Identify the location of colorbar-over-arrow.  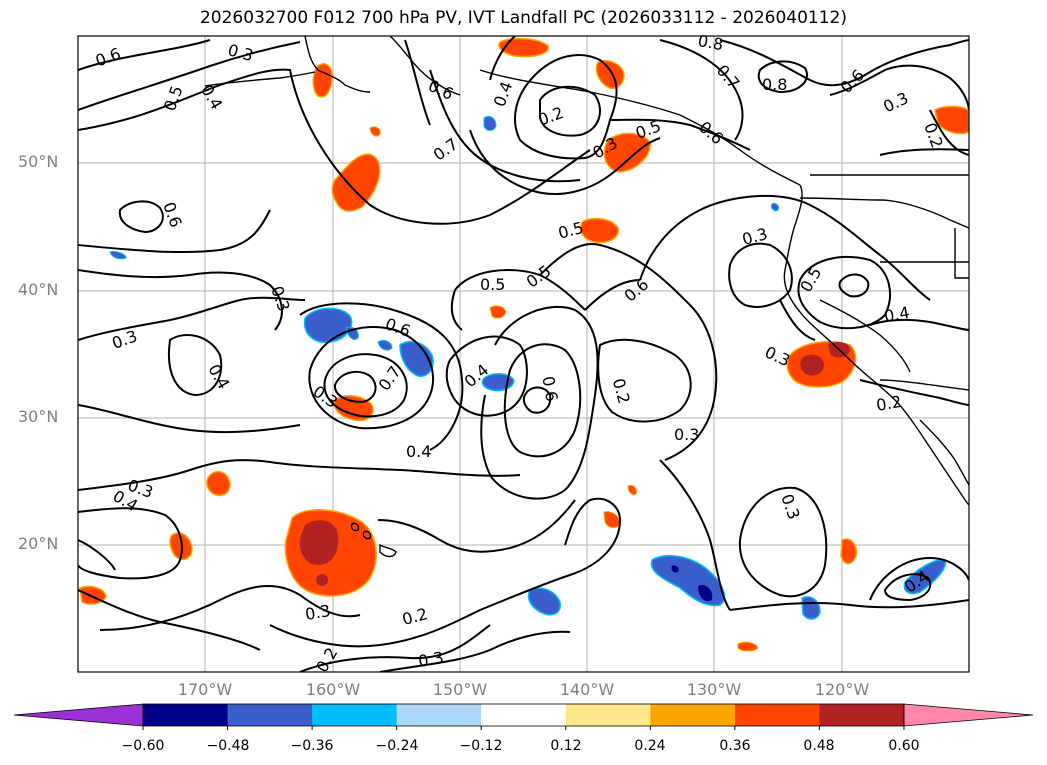
(968, 715).